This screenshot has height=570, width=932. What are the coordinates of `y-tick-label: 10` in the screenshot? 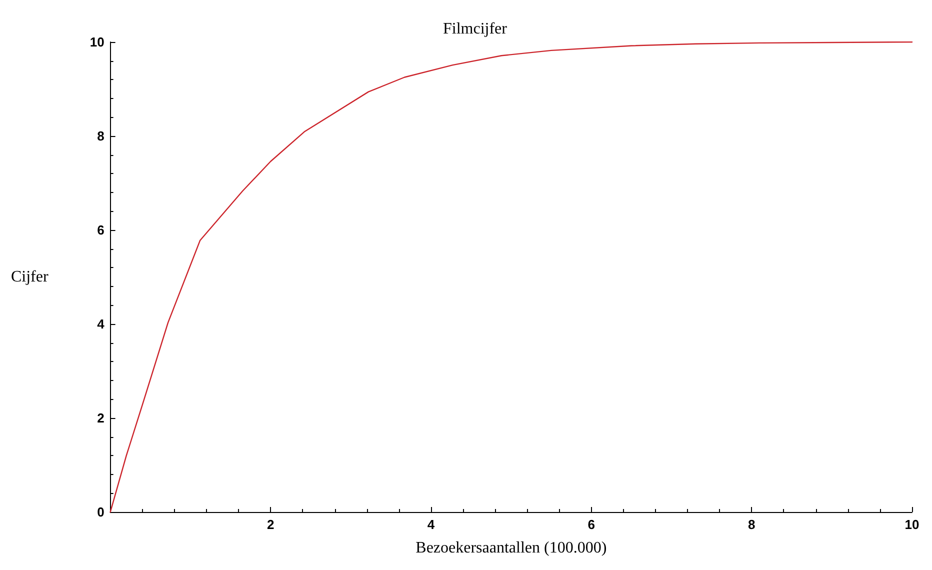 It's located at (97, 42).